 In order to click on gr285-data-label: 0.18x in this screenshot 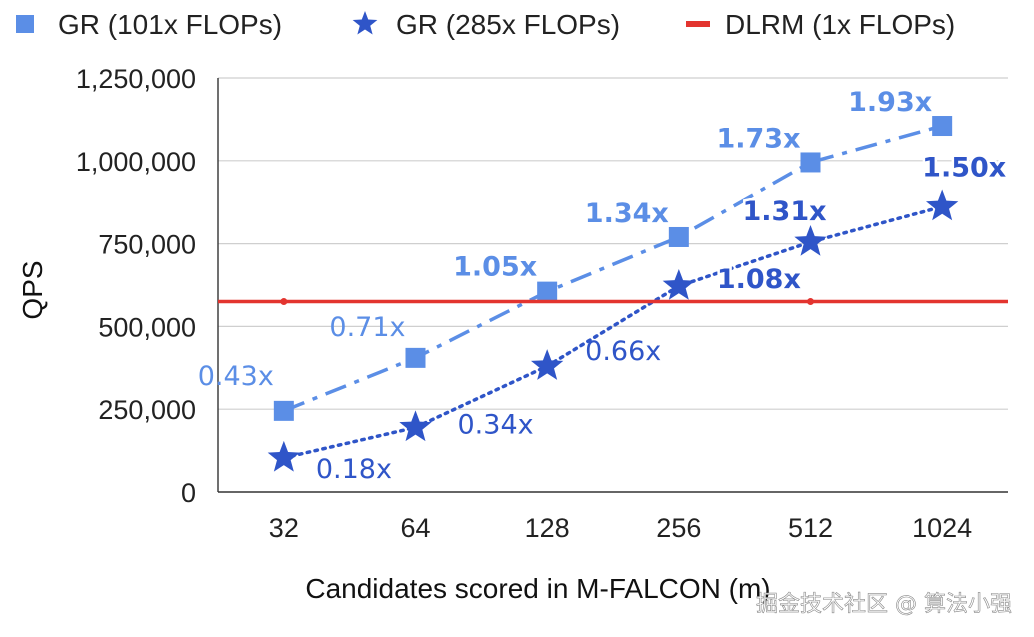, I will do `click(354, 469)`.